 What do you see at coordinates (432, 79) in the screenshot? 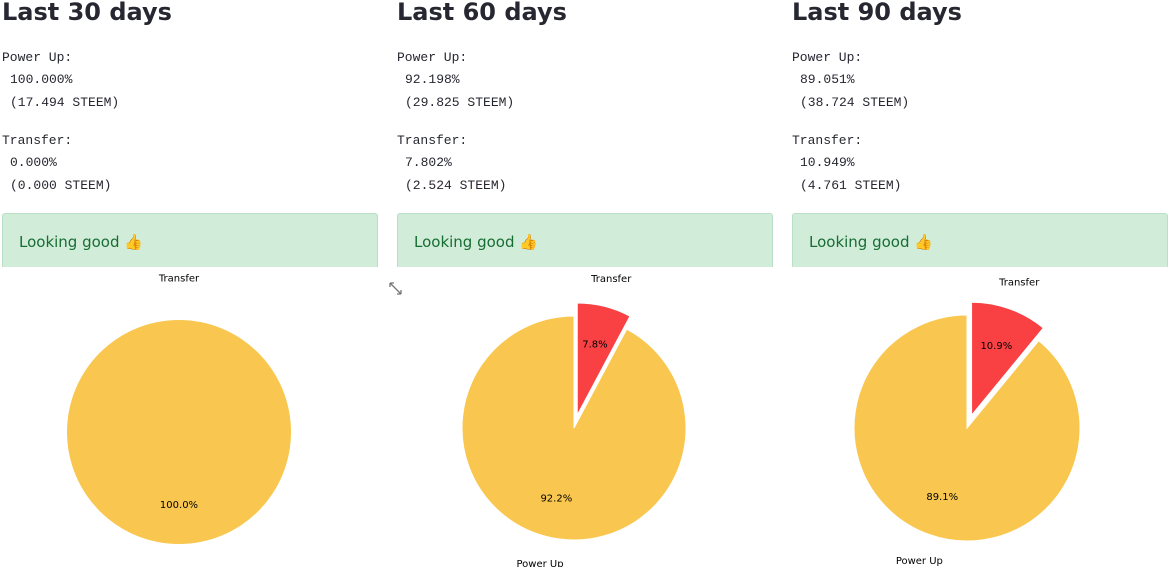
I see `power-up-percent: 92.198%` at bounding box center [432, 79].